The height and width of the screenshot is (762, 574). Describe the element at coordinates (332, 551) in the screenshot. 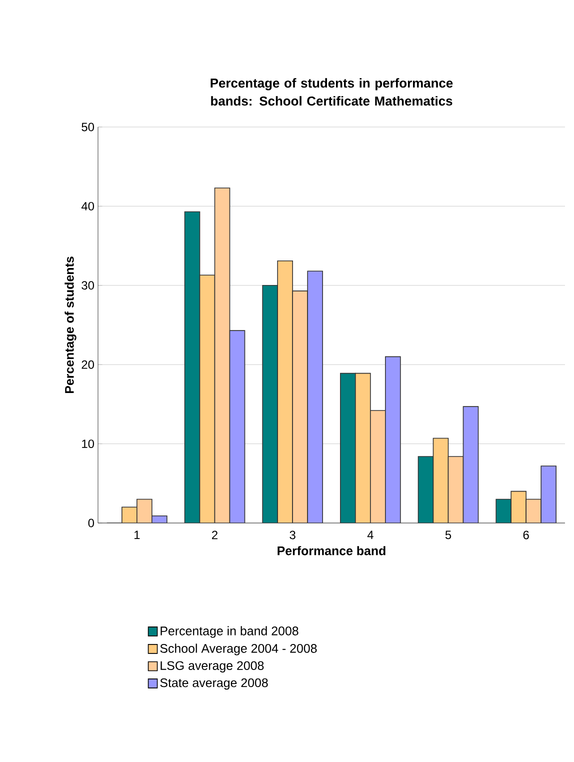

I see `x-axis-title: Performance band` at that location.